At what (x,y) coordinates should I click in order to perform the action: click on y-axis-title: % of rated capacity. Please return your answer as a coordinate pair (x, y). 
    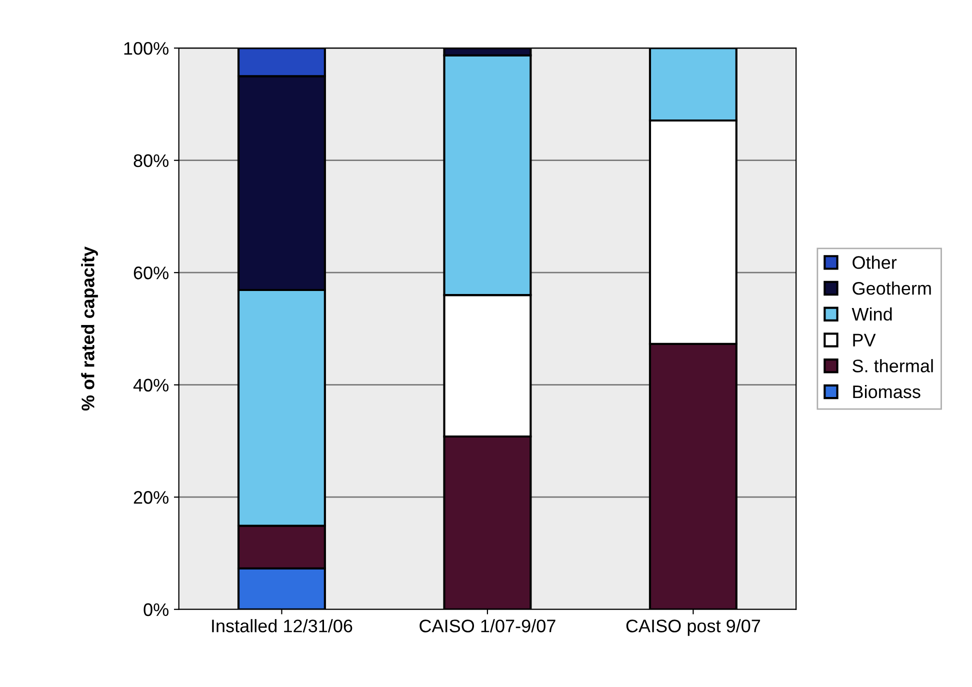
    Looking at the image, I should click on (89, 328).